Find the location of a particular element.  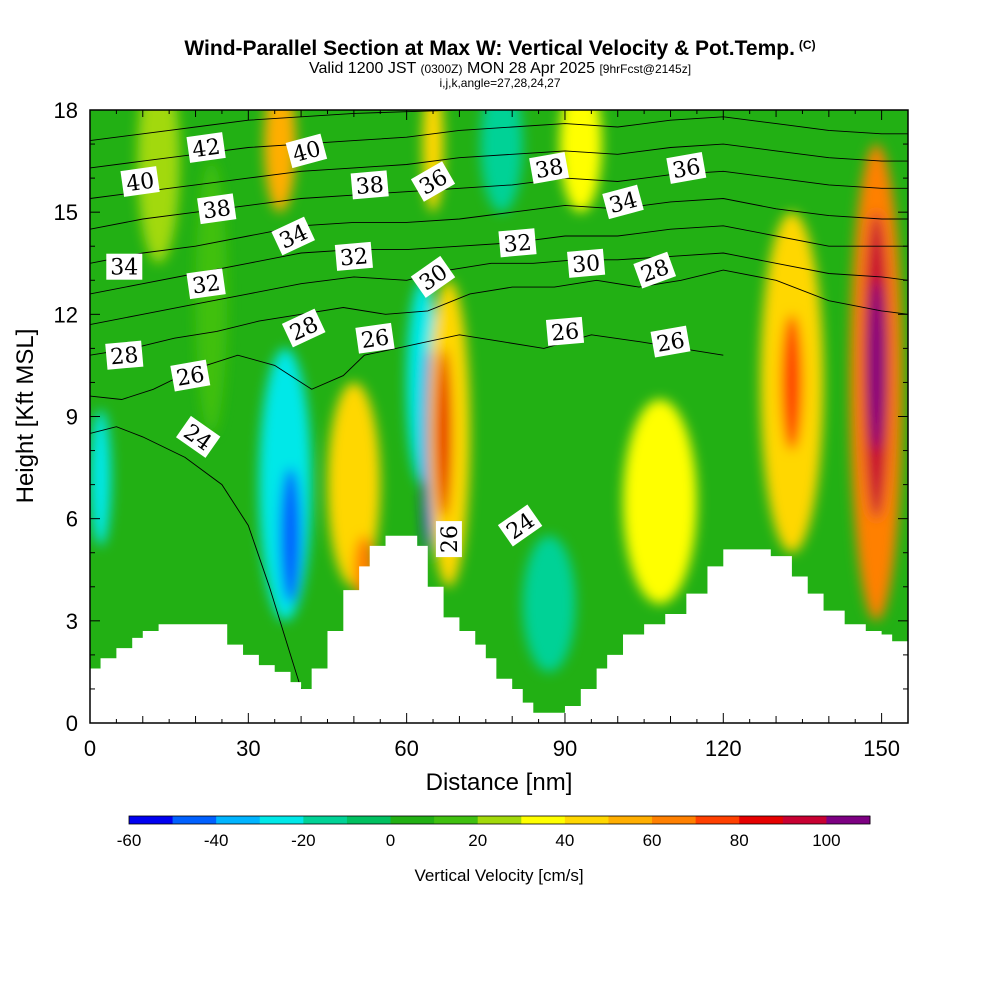

valid-time-prefix: Valid 1200 JST is located at coordinates (362, 68).